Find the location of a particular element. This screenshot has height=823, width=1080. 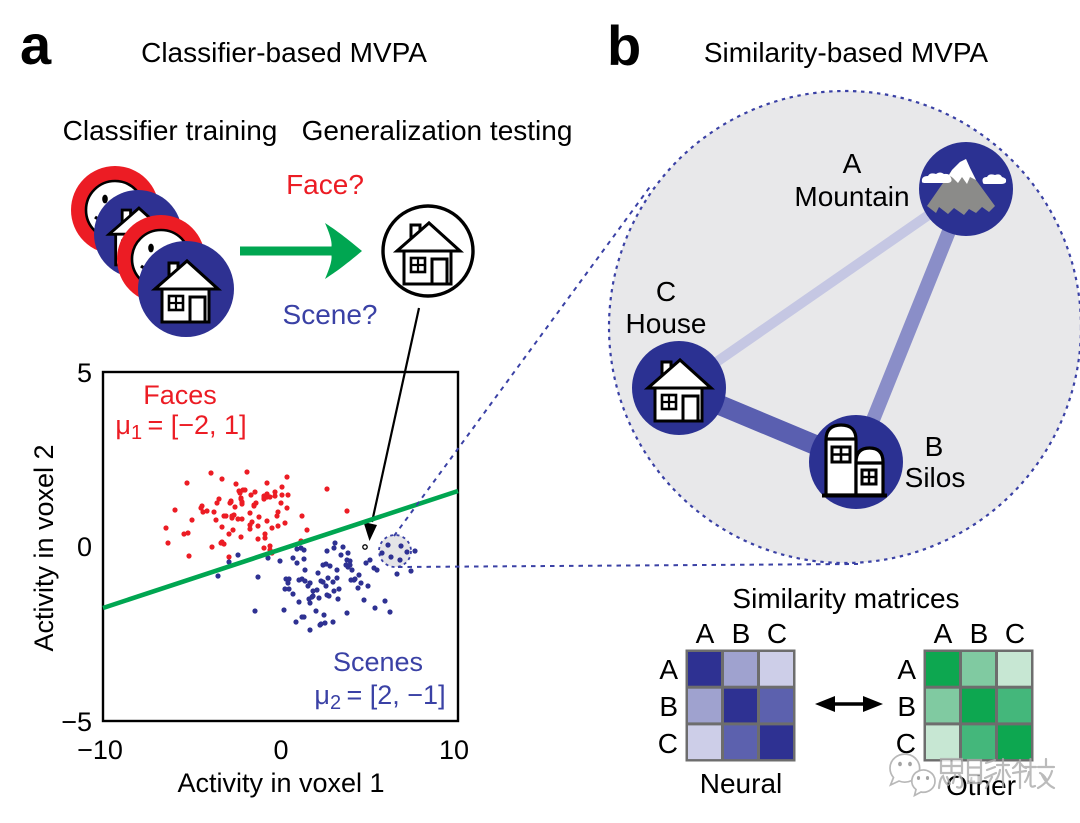

svg-text: House is located at coordinates (666, 323).